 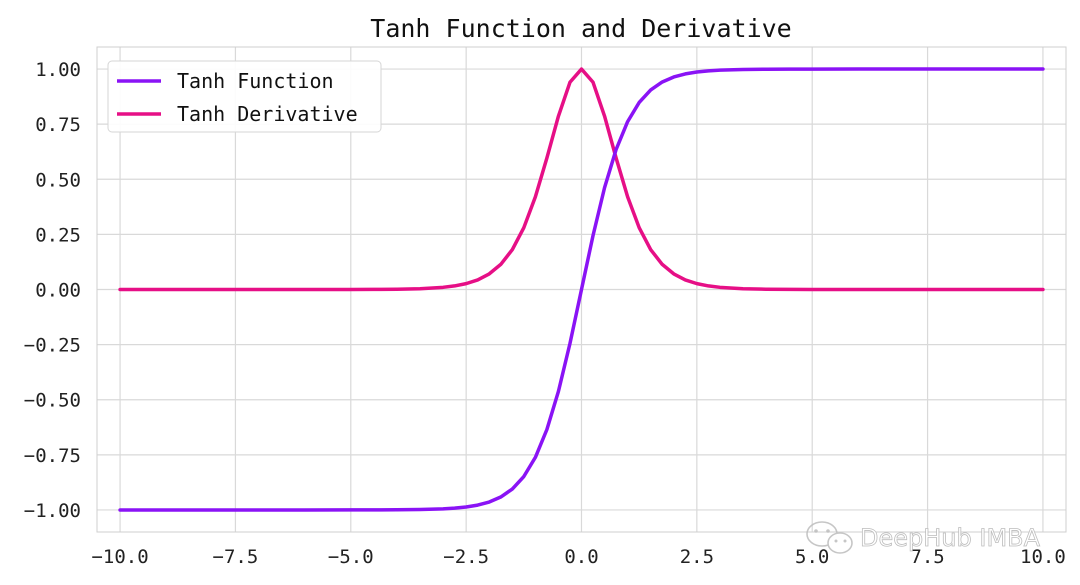 I want to click on y-axis-tick-labels: 1.00 0.75 0.50 0.25 0.00 −0.25 −0.50 −0.75 −1.00, so click(x=52, y=290).